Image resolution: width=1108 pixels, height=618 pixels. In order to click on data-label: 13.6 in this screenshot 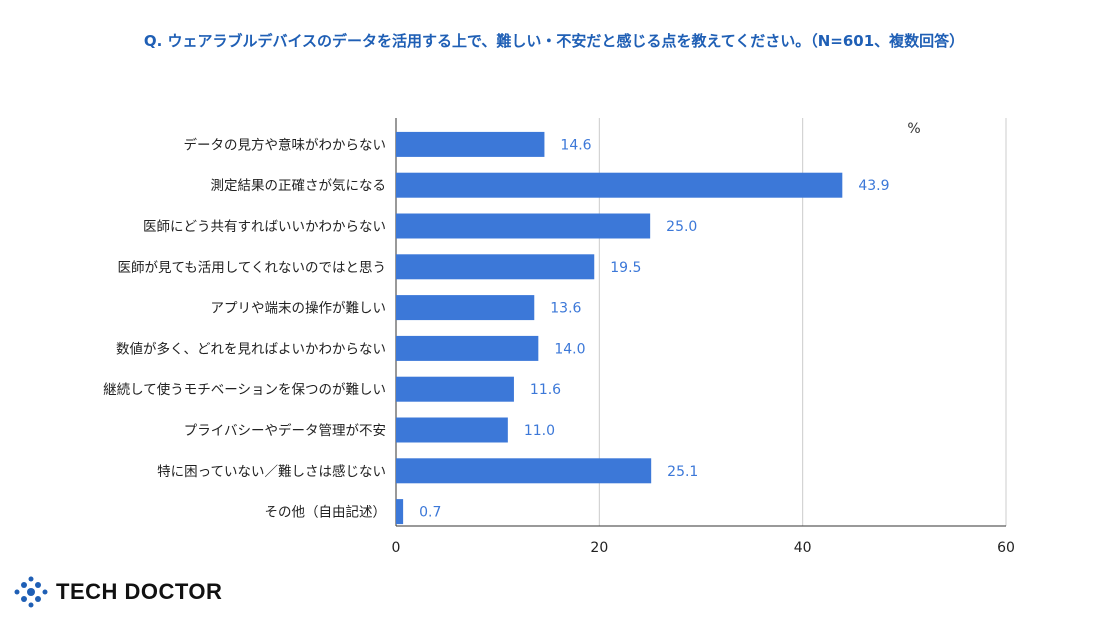, I will do `click(565, 309)`.